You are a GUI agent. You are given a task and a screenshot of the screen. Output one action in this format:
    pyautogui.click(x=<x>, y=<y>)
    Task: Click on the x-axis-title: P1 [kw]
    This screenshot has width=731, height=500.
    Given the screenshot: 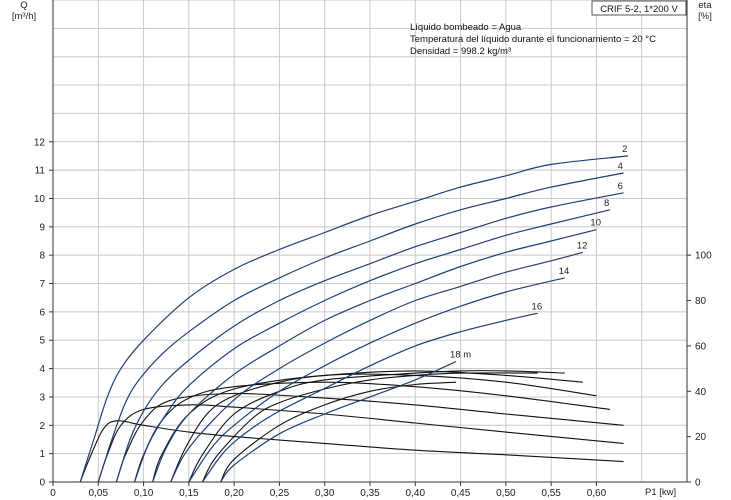 What is the action you would take?
    pyautogui.click(x=660, y=492)
    